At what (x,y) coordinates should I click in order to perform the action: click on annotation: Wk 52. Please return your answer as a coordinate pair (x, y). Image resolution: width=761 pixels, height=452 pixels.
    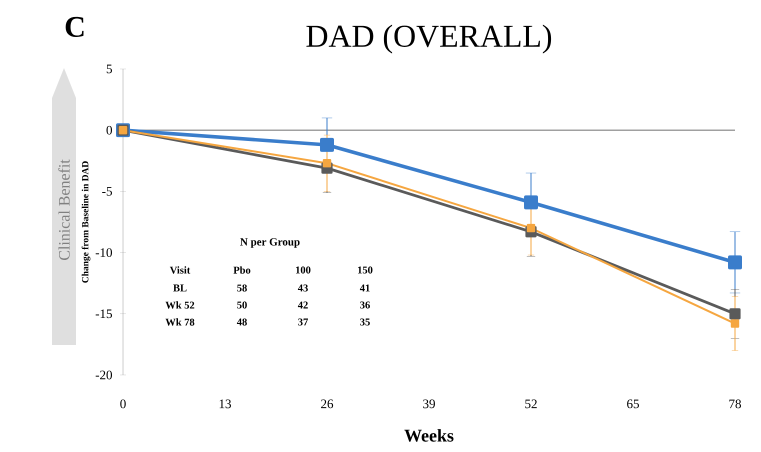
    Looking at the image, I should click on (179, 305).